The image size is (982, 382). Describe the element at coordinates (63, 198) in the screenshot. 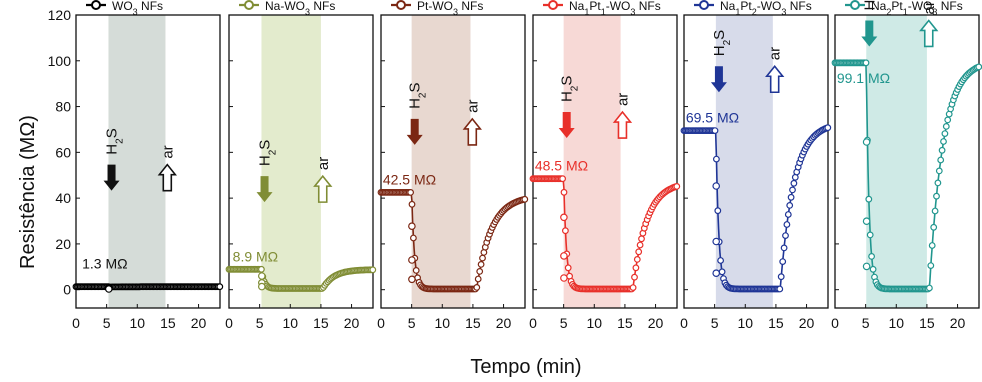

I see `y-tick-label: 40` at that location.